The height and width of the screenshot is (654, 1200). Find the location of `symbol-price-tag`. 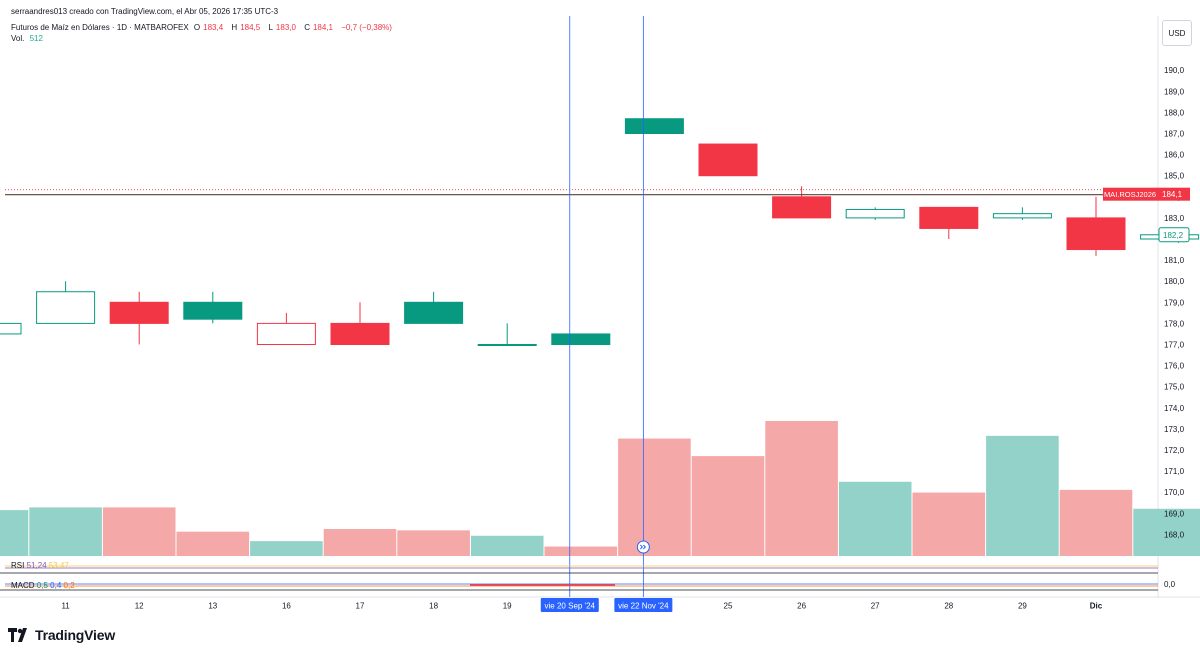

symbol-price-tag is located at coordinates (1130, 194).